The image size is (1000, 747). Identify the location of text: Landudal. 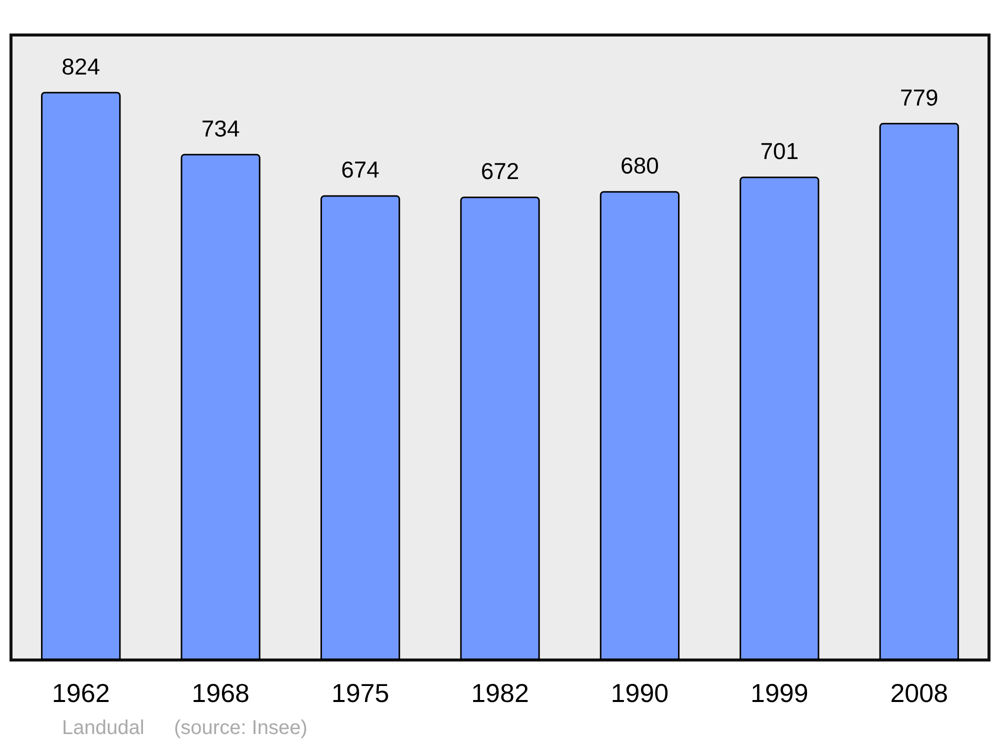
(103, 728).